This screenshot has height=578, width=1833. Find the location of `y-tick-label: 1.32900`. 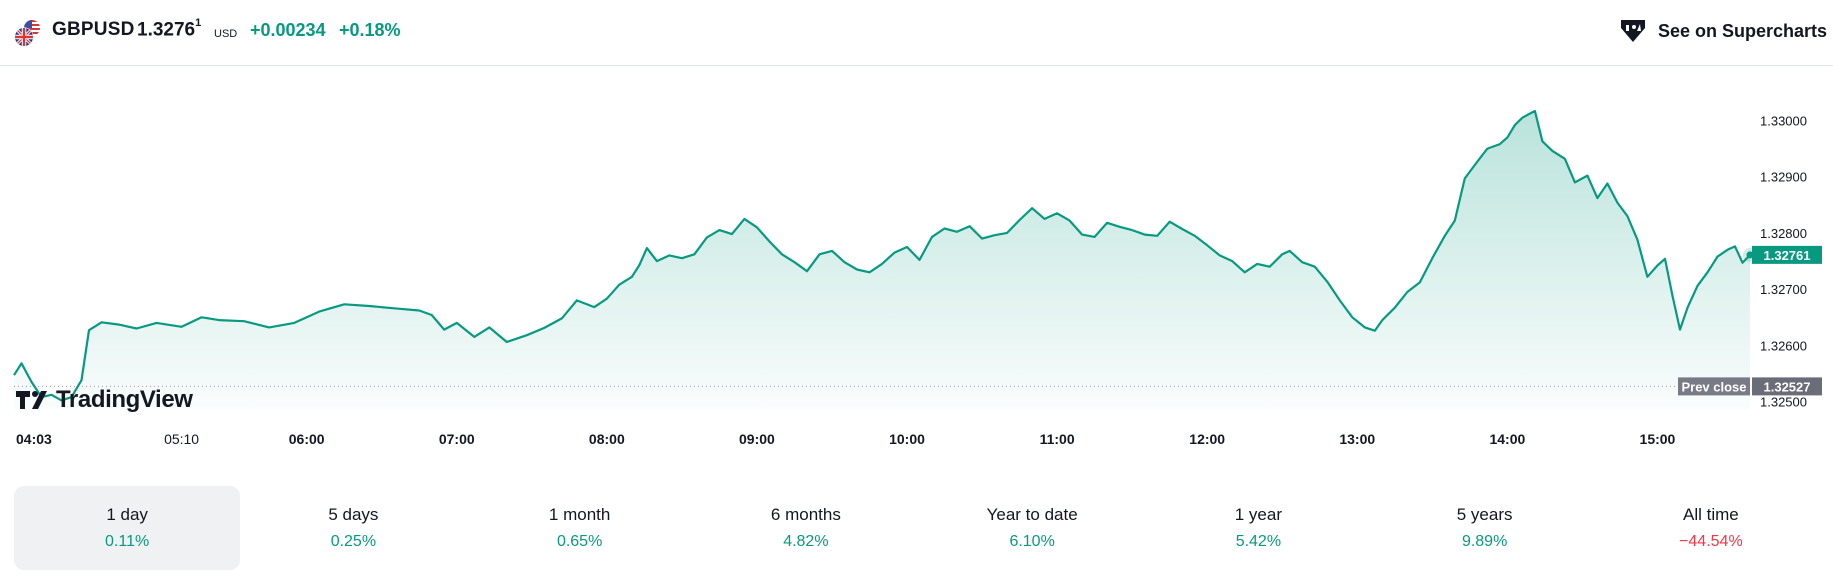

y-tick-label: 1.32900 is located at coordinates (1783, 177).